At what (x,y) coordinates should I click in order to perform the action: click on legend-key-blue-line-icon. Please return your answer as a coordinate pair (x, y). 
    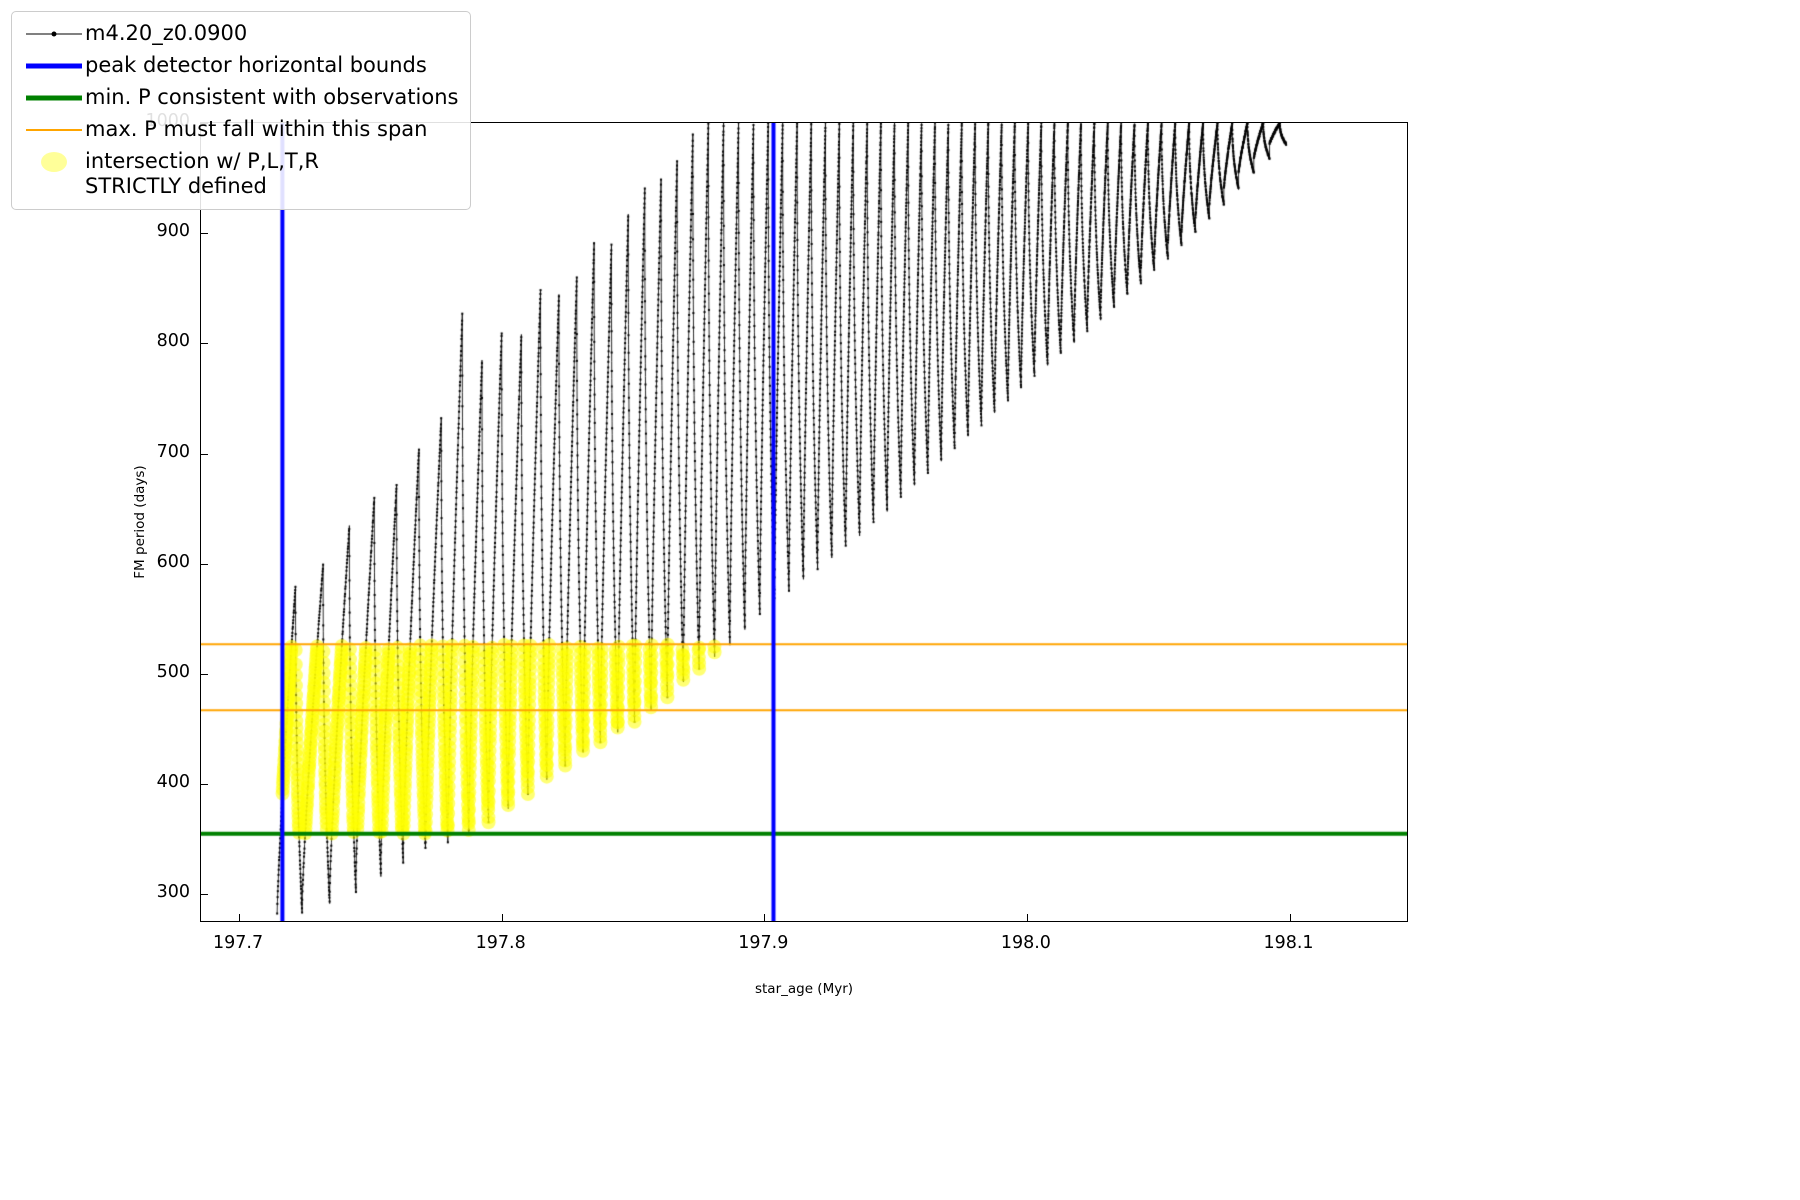
    Looking at the image, I should click on (54, 66).